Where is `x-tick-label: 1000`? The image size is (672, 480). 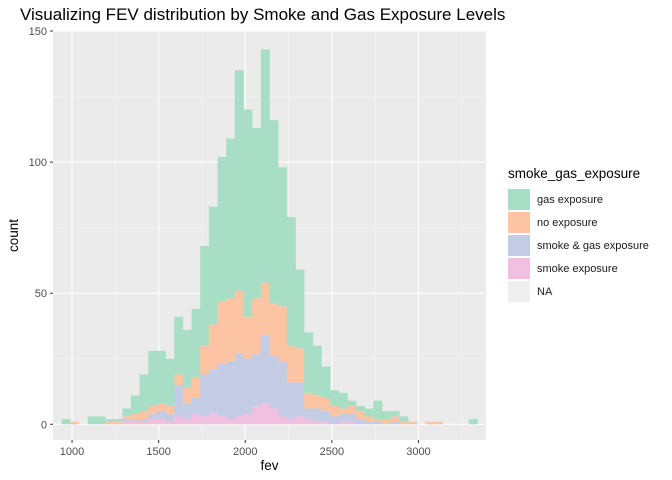
x-tick-label: 1000 is located at coordinates (72, 452).